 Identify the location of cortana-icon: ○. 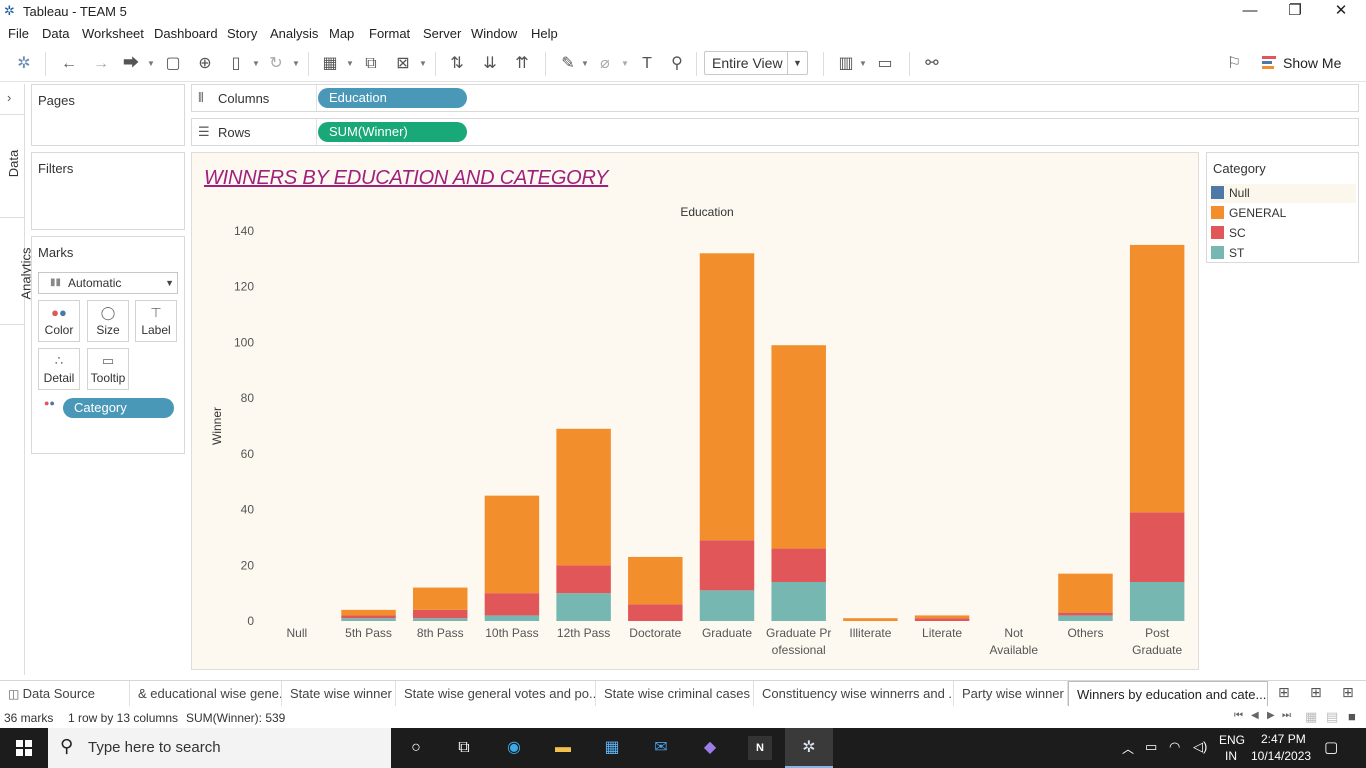
(416, 747).